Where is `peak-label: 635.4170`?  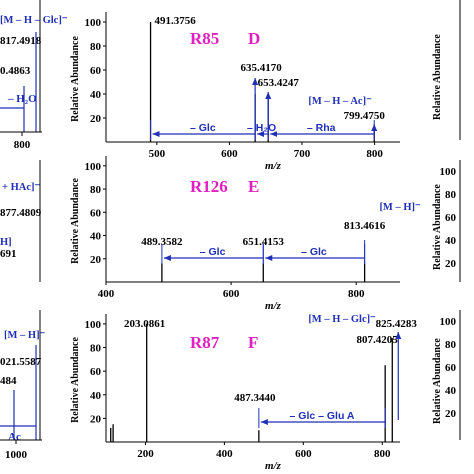
peak-label: 635.4170 is located at coordinates (261, 68).